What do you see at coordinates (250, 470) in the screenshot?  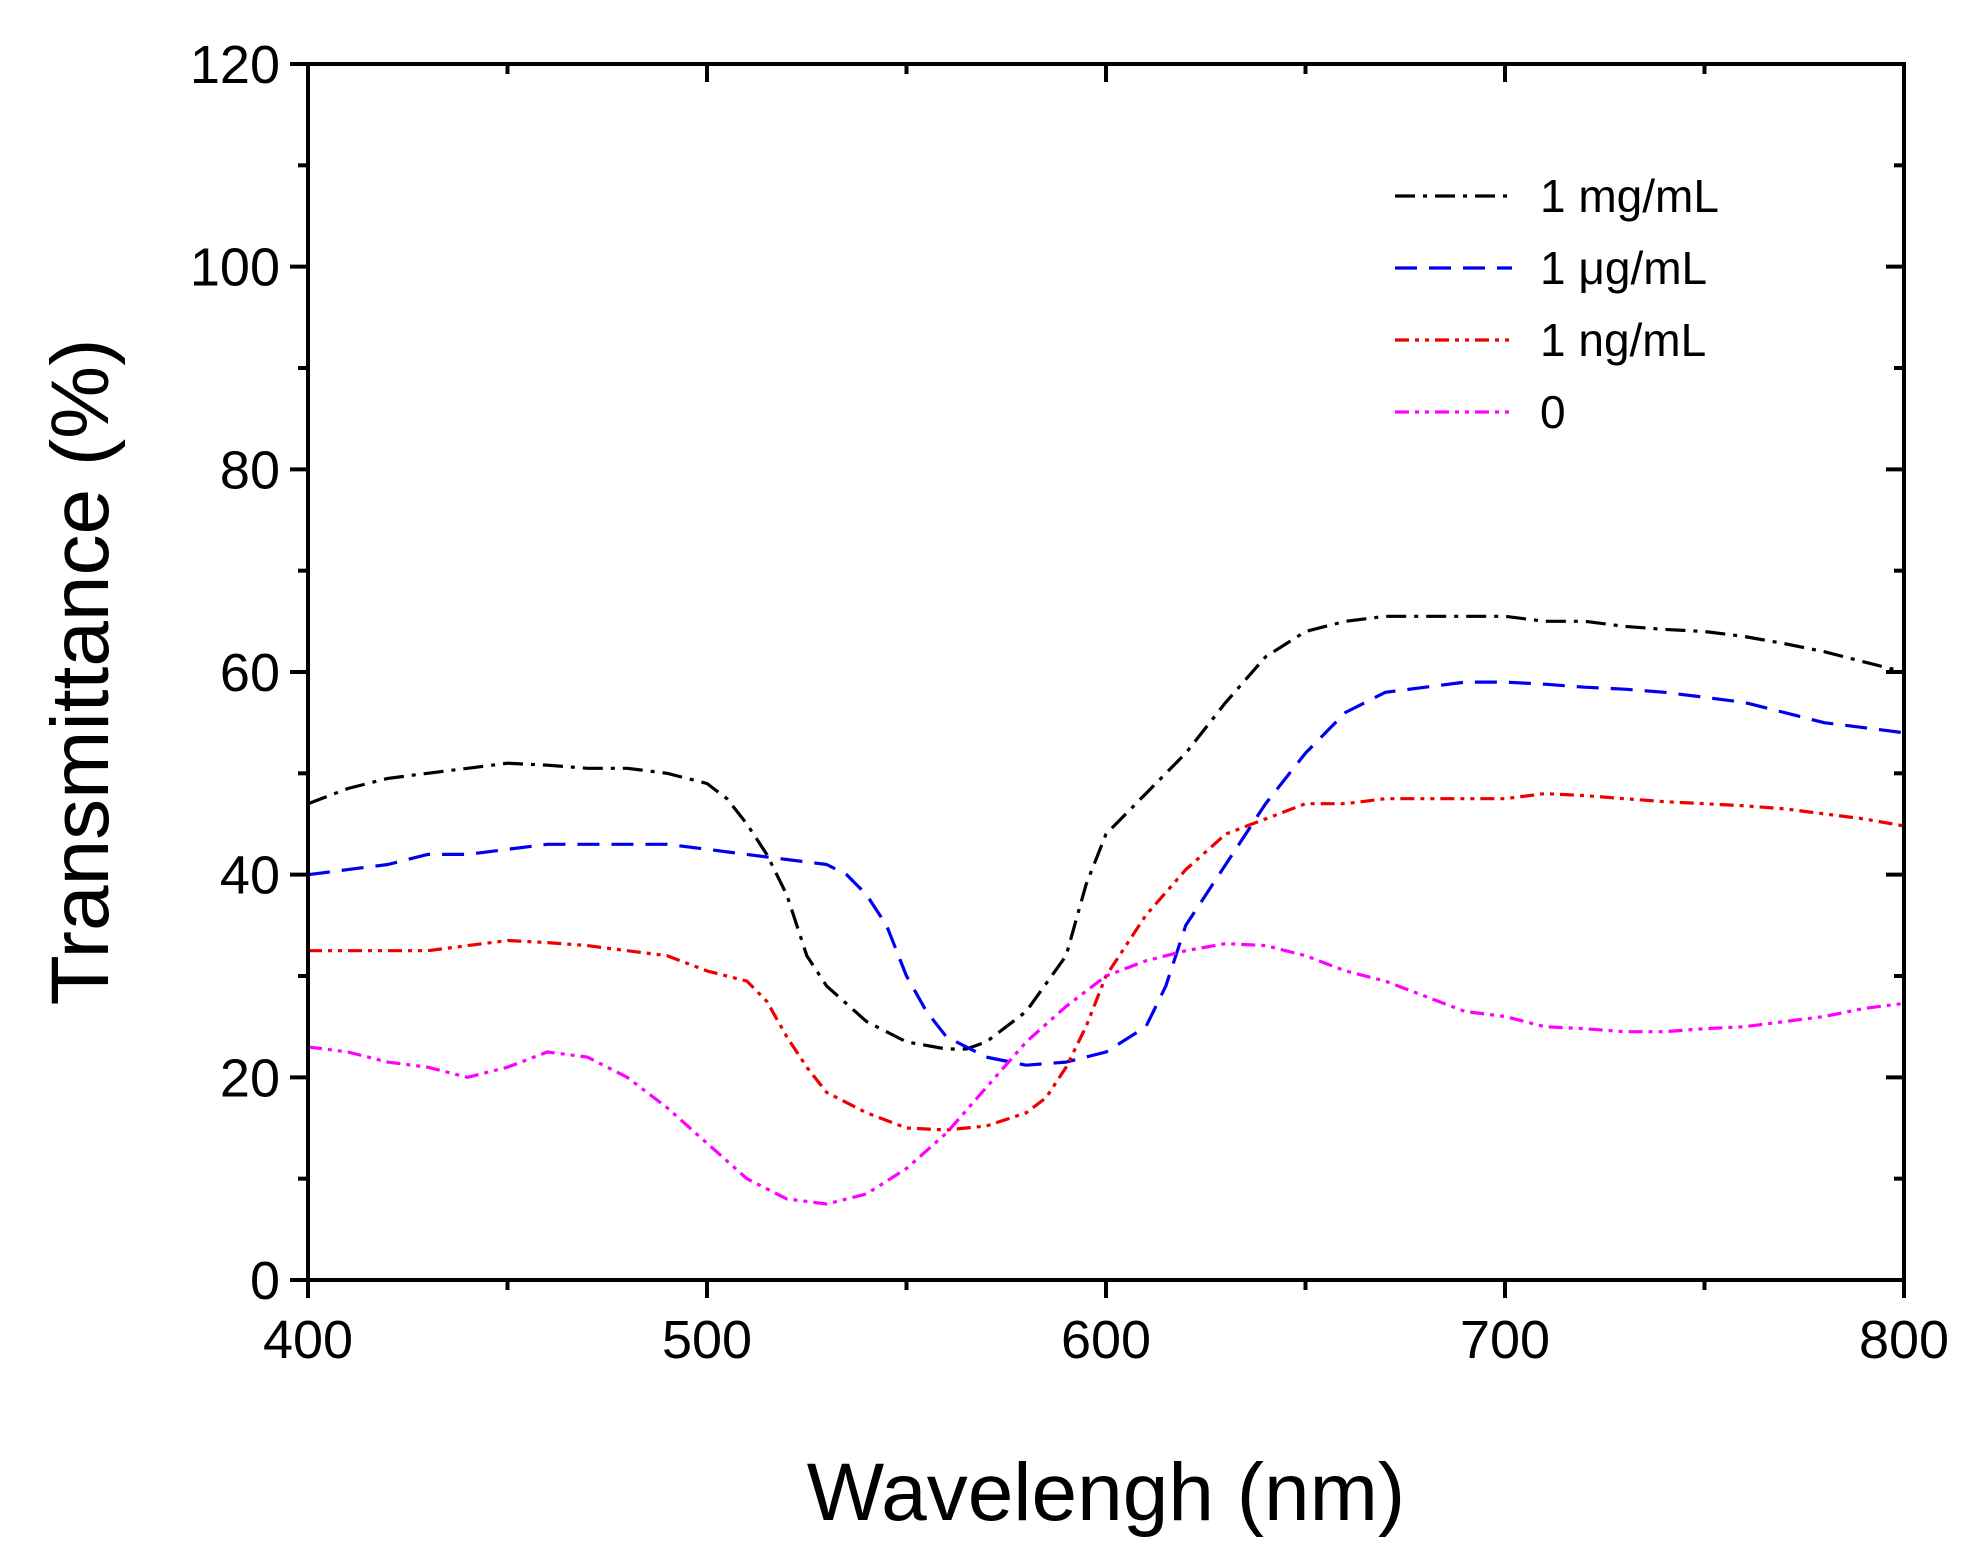 I see `y-tick-label: 80` at bounding box center [250, 470].